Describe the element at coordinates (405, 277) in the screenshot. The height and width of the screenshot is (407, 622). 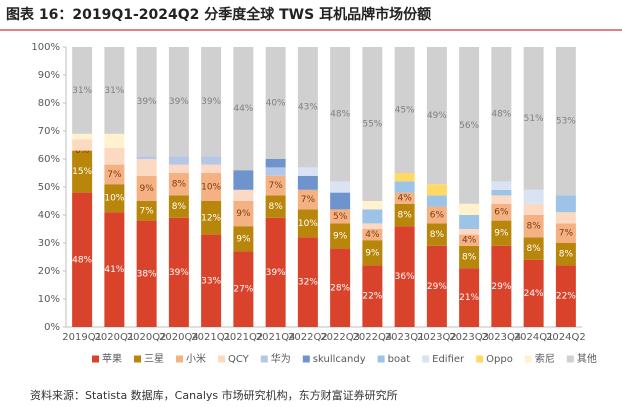
I see `data-label: 36%` at that location.